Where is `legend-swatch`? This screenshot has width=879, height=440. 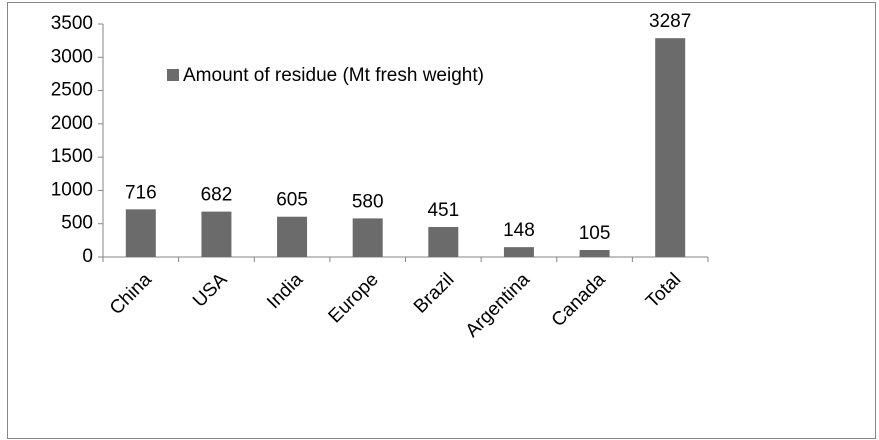 legend-swatch is located at coordinates (173, 75).